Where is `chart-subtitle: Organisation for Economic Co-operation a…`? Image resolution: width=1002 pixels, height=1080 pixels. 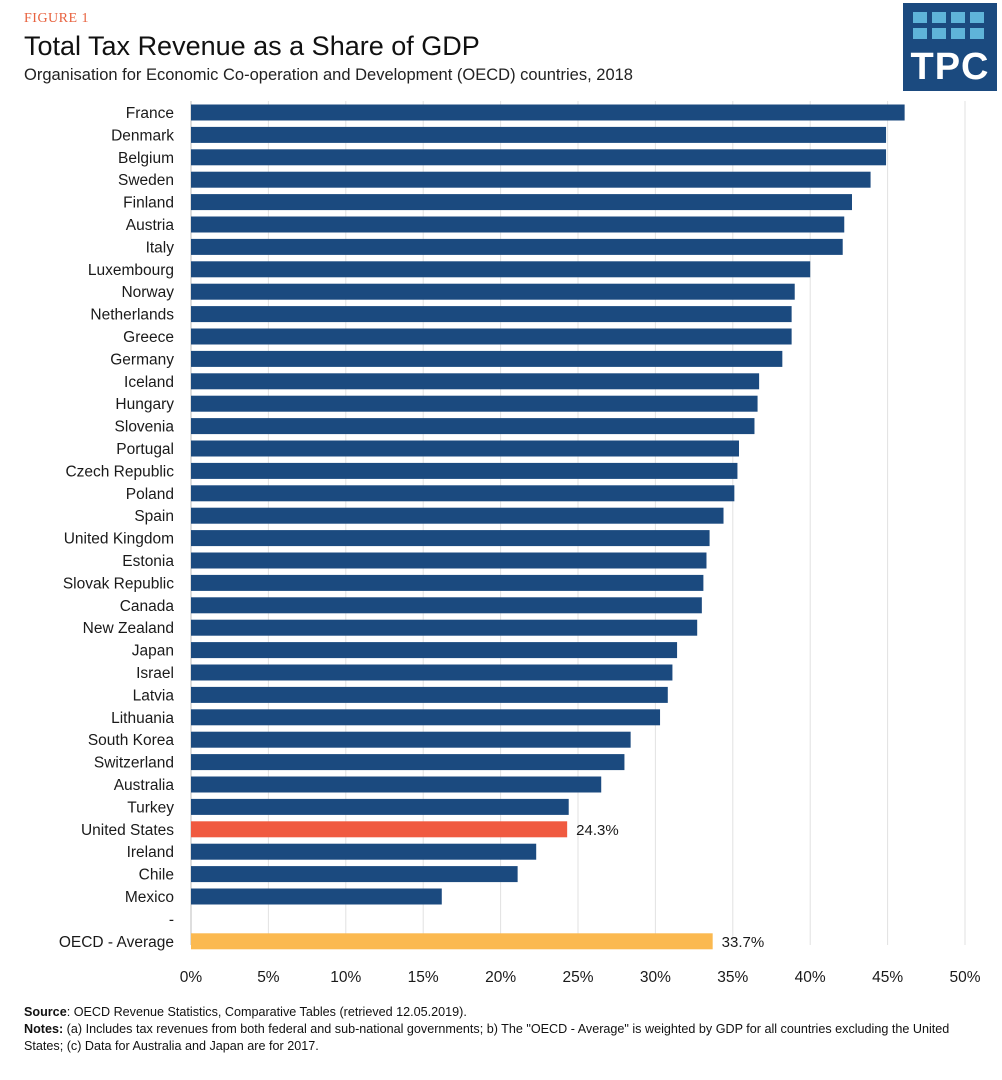 chart-subtitle: Organisation for Economic Co-operation a… is located at coordinates (328, 75).